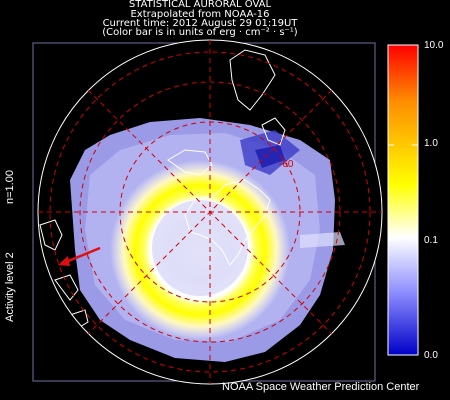  I want to click on credit-text: NOAA Space Weather Prediction Center, so click(321, 387).